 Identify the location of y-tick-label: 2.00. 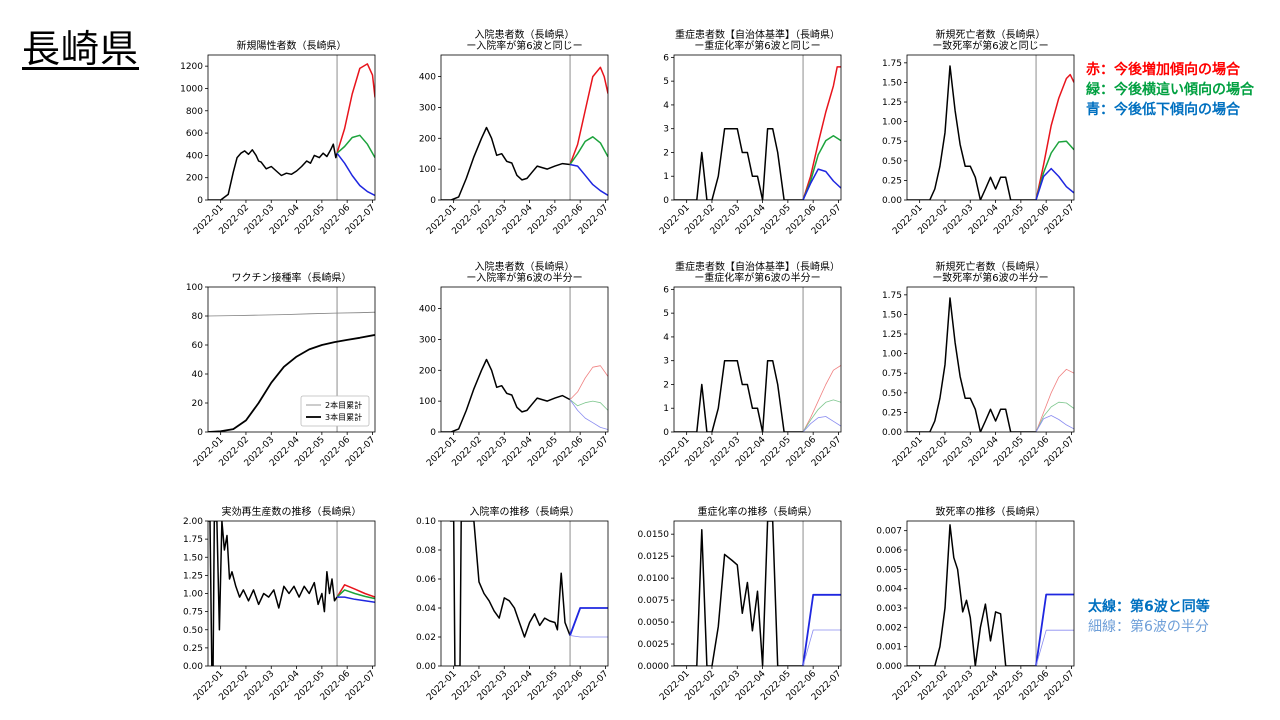
(193, 522).